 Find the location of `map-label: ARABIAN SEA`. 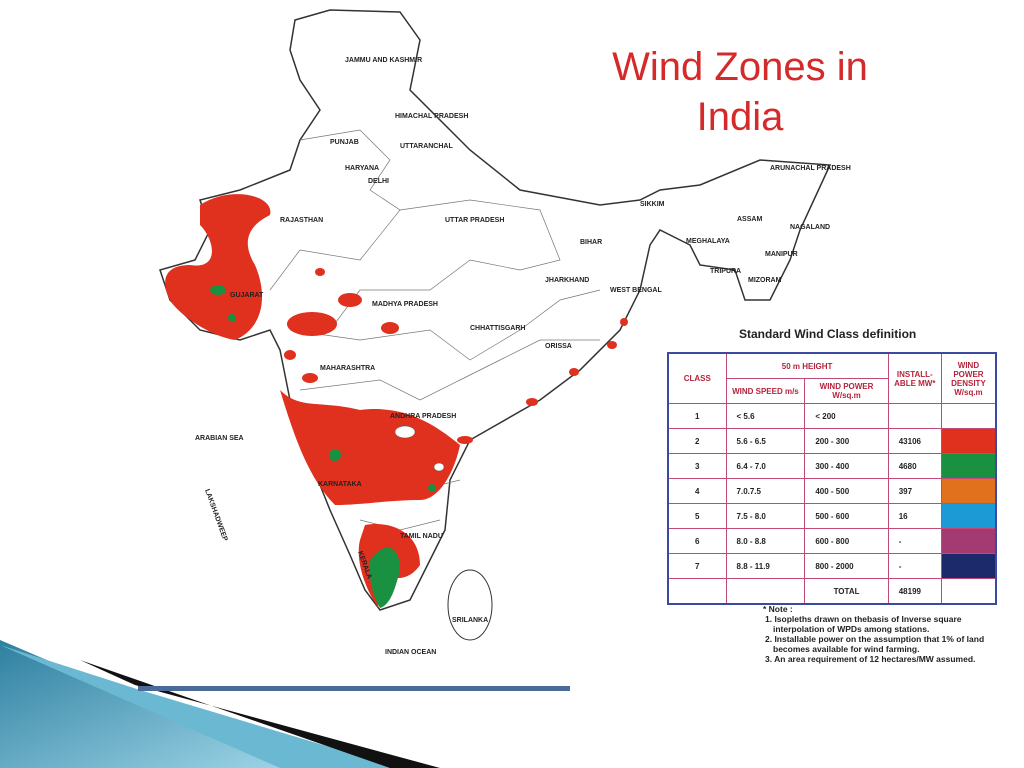

map-label: ARABIAN SEA is located at coordinates (219, 438).